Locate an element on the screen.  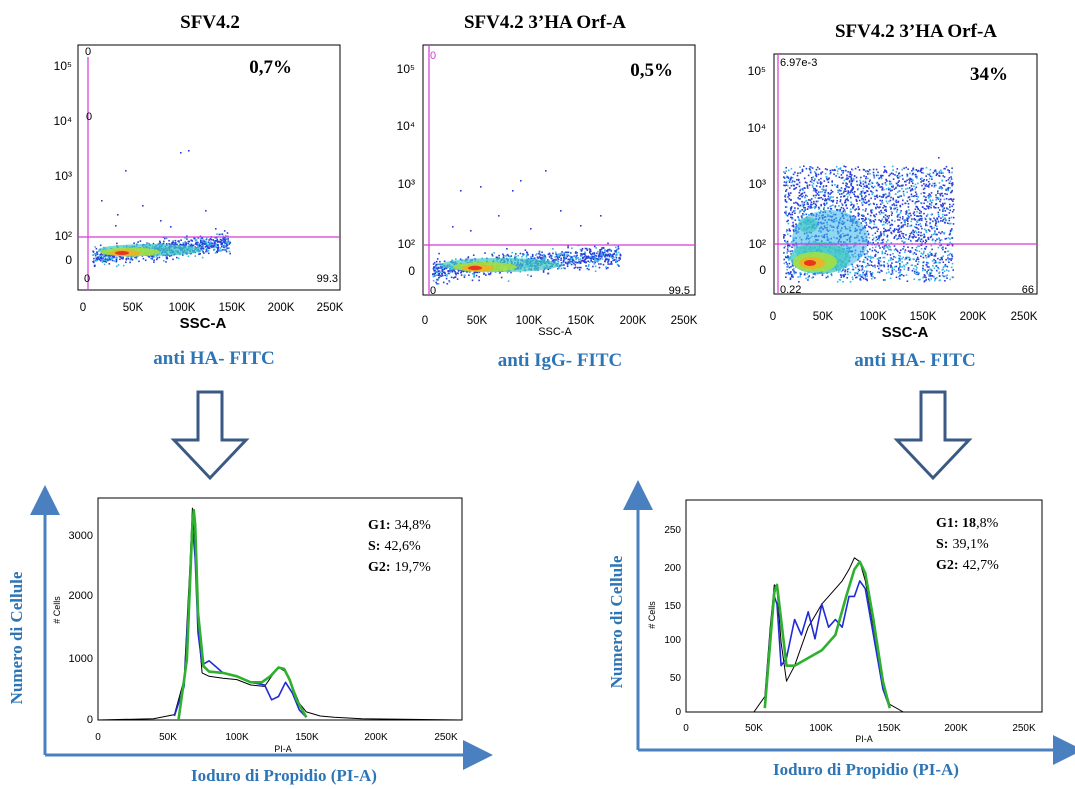
histogram-curves is located at coordinates (864, 635).